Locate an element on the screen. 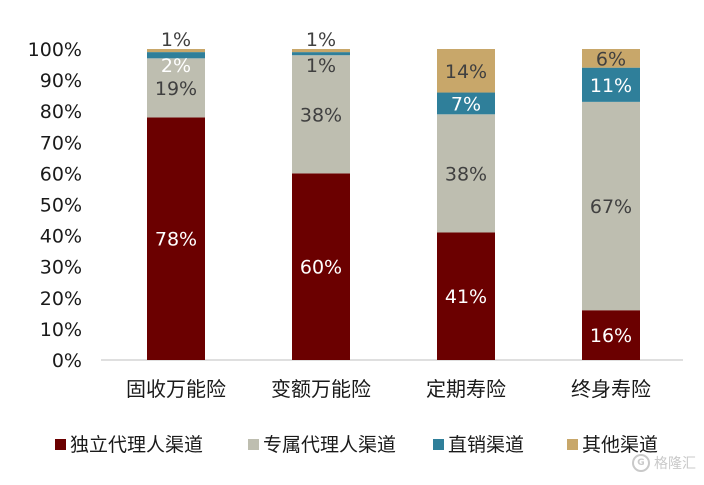 This screenshot has width=704, height=485. data-label: 19% is located at coordinates (176, 89).